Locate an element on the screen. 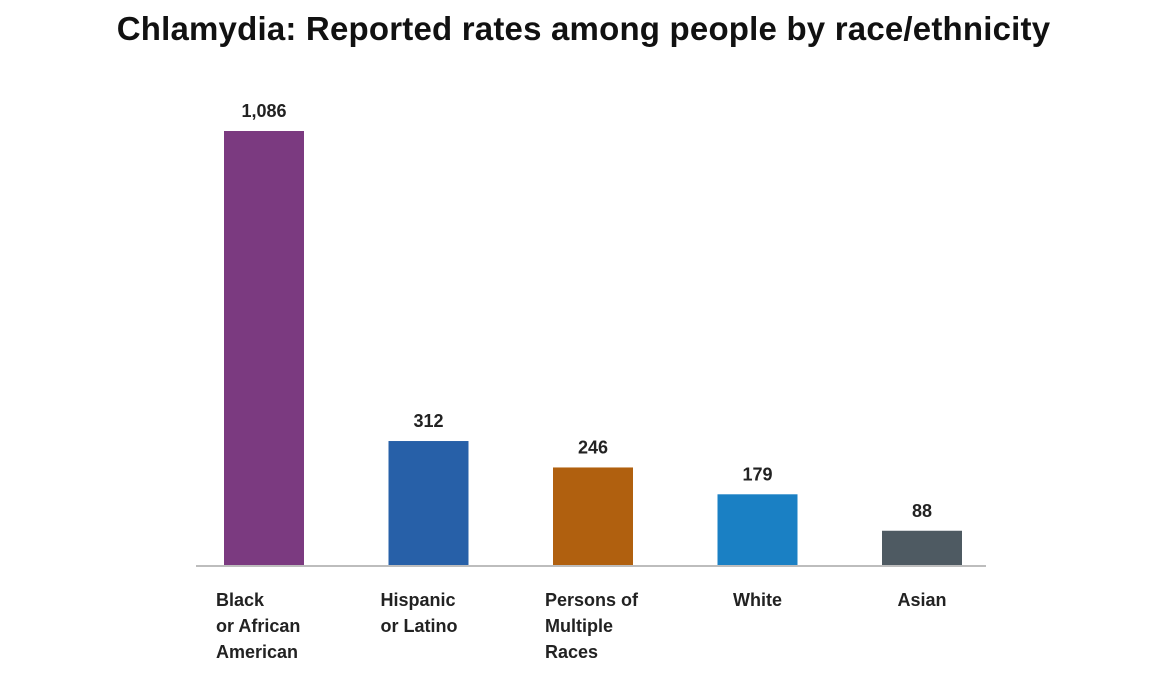  category-label-line: Races is located at coordinates (571, 652).